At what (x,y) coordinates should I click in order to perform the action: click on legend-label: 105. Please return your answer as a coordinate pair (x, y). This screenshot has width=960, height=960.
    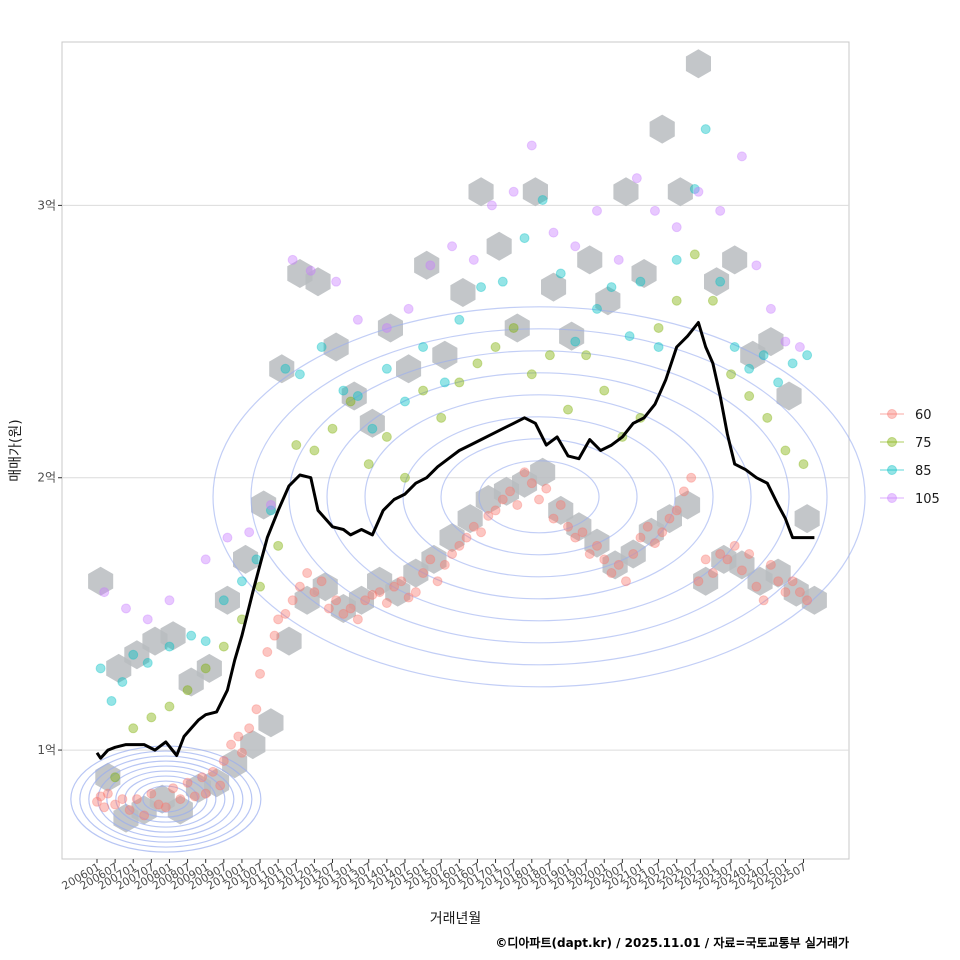
    Looking at the image, I should click on (927, 499).